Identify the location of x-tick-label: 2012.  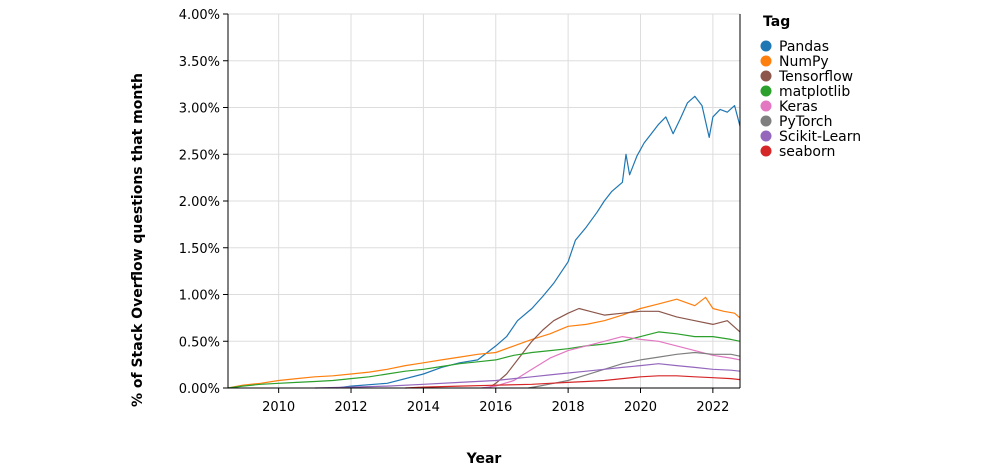
(350, 407).